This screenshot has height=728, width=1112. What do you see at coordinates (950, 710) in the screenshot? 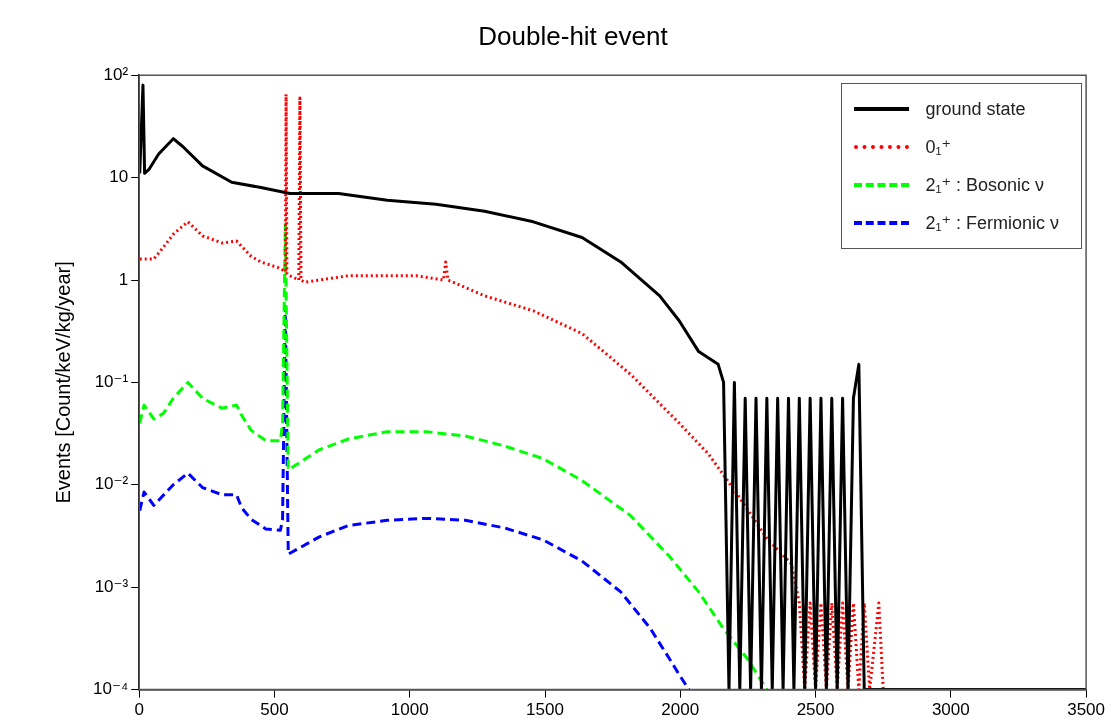
I see `x-tick-label: 3000` at bounding box center [950, 710].